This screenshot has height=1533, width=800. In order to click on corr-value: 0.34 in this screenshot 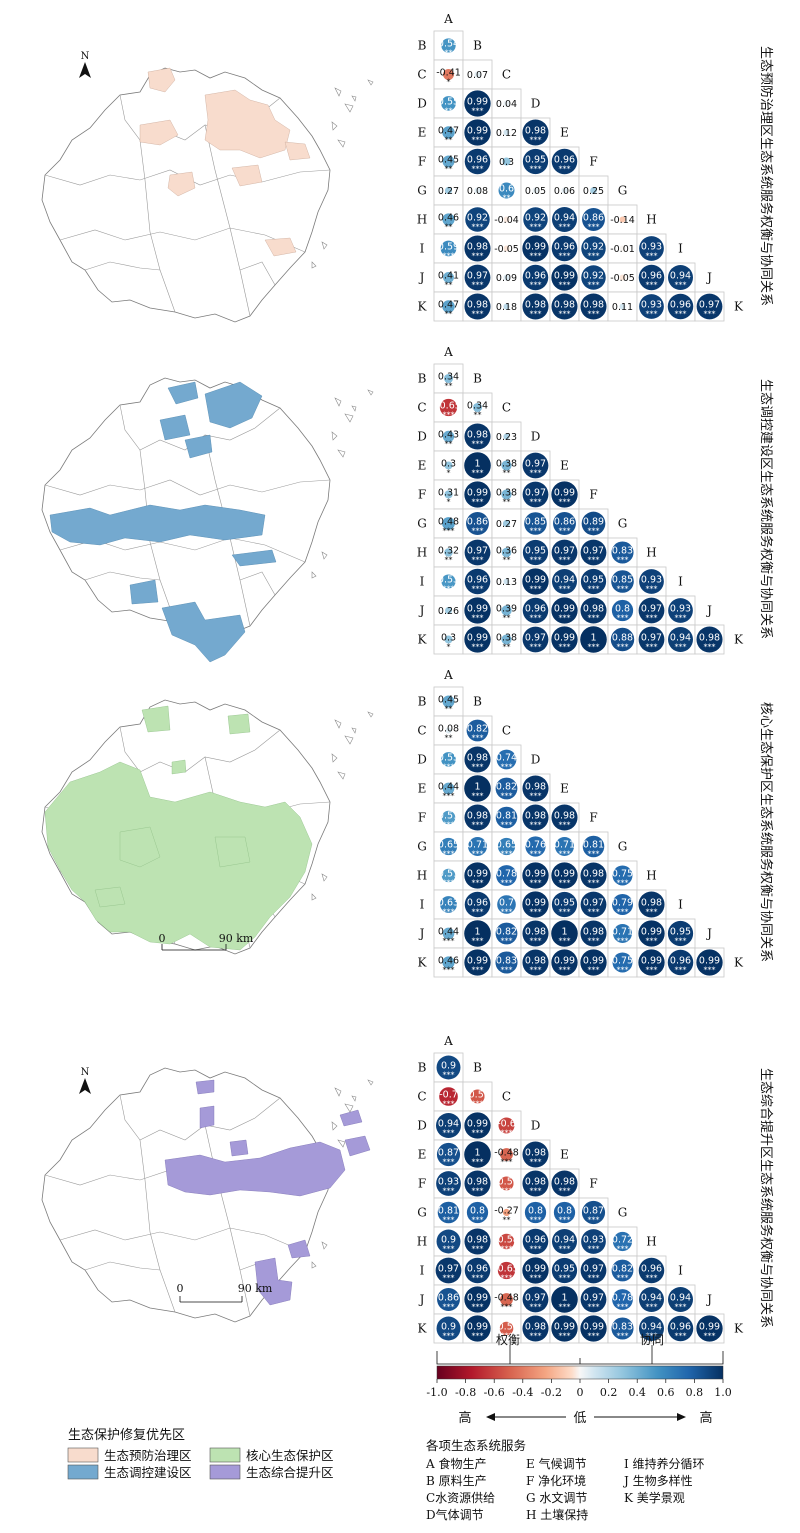, I will do `click(448, 377)`.